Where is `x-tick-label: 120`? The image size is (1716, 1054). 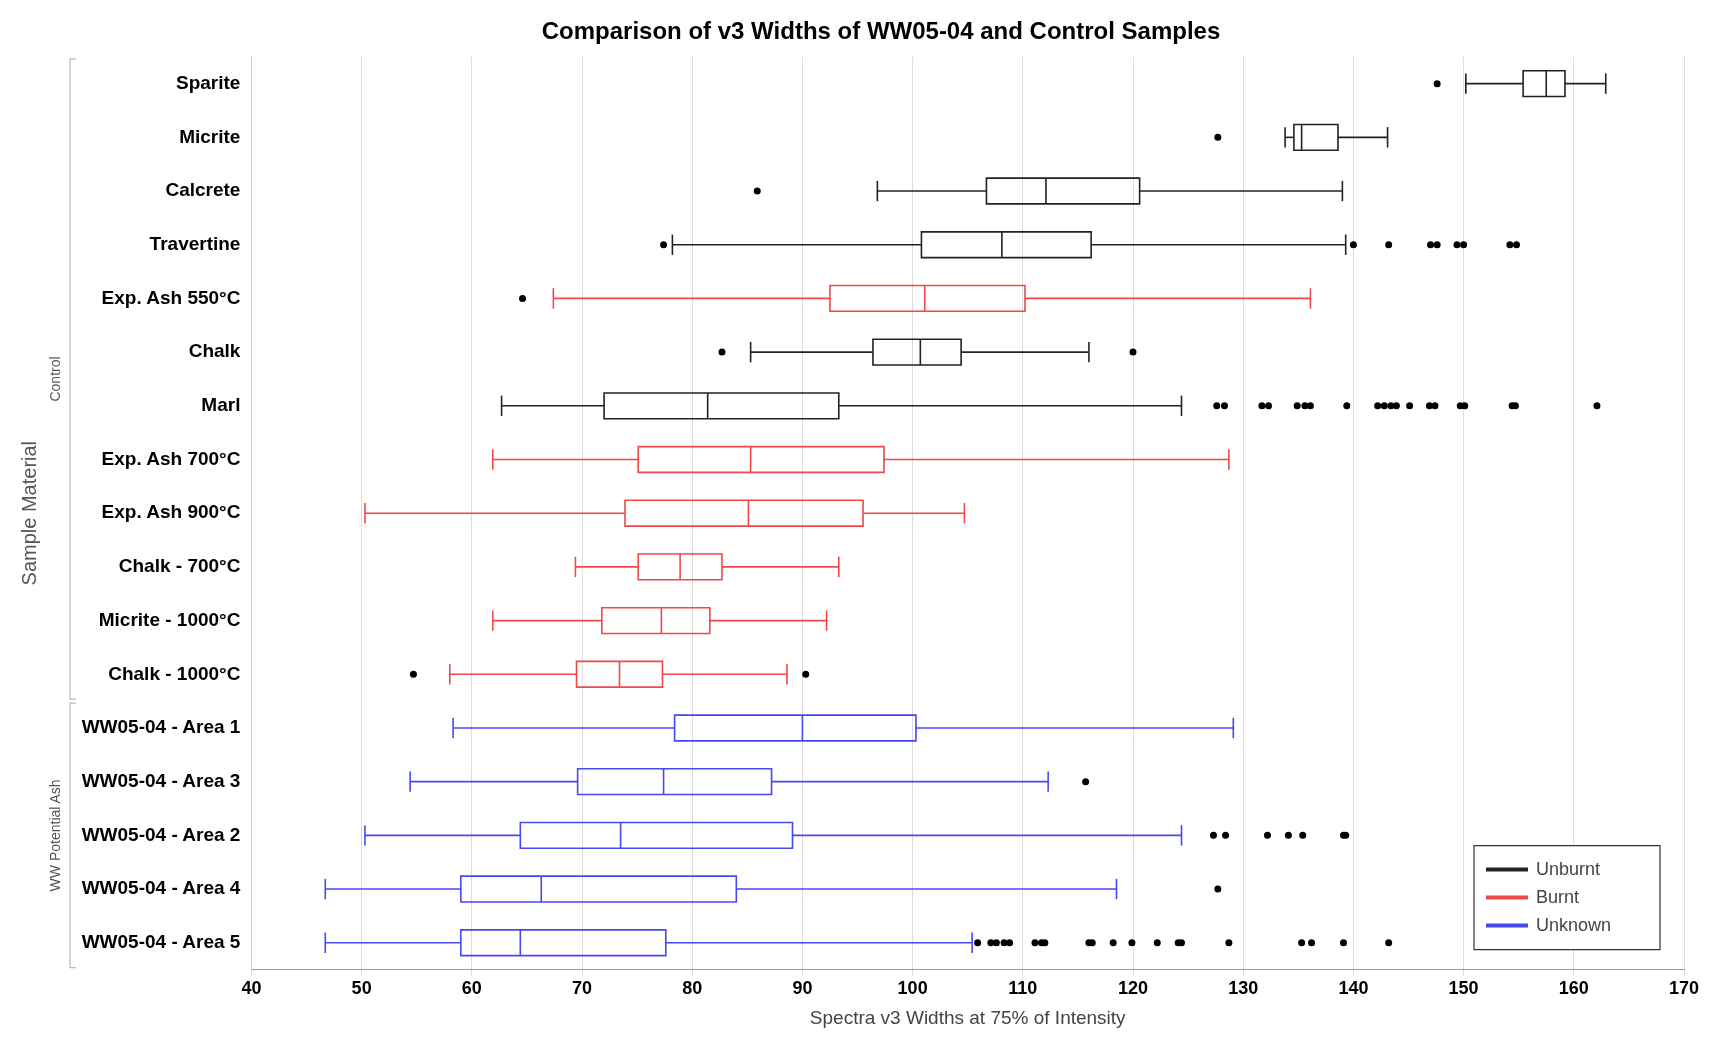 x-tick-label: 120 is located at coordinates (1133, 988).